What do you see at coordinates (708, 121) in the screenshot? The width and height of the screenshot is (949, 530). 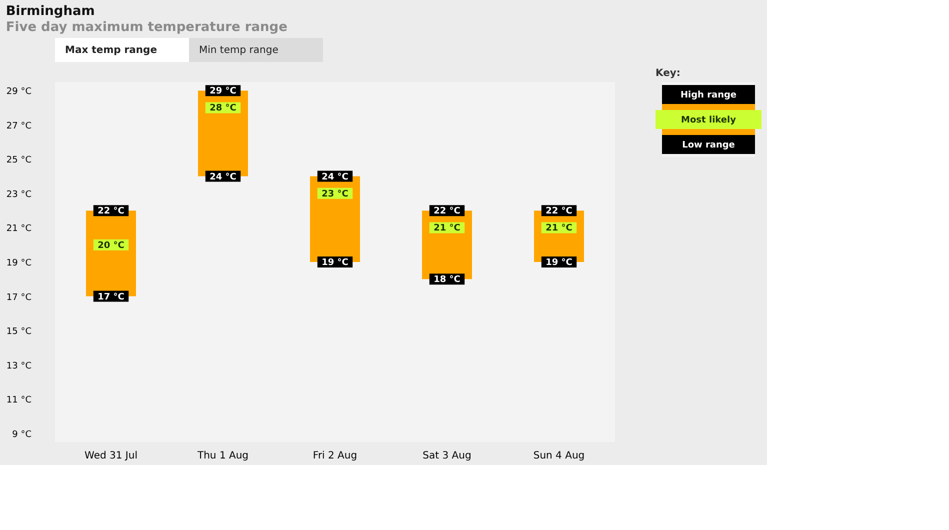 I see `text: Most likely` at bounding box center [708, 121].